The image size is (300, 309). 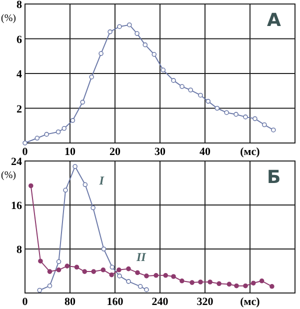 What do you see at coordinates (70, 152) in the screenshot?
I see `x-tick-label: 10` at bounding box center [70, 152].